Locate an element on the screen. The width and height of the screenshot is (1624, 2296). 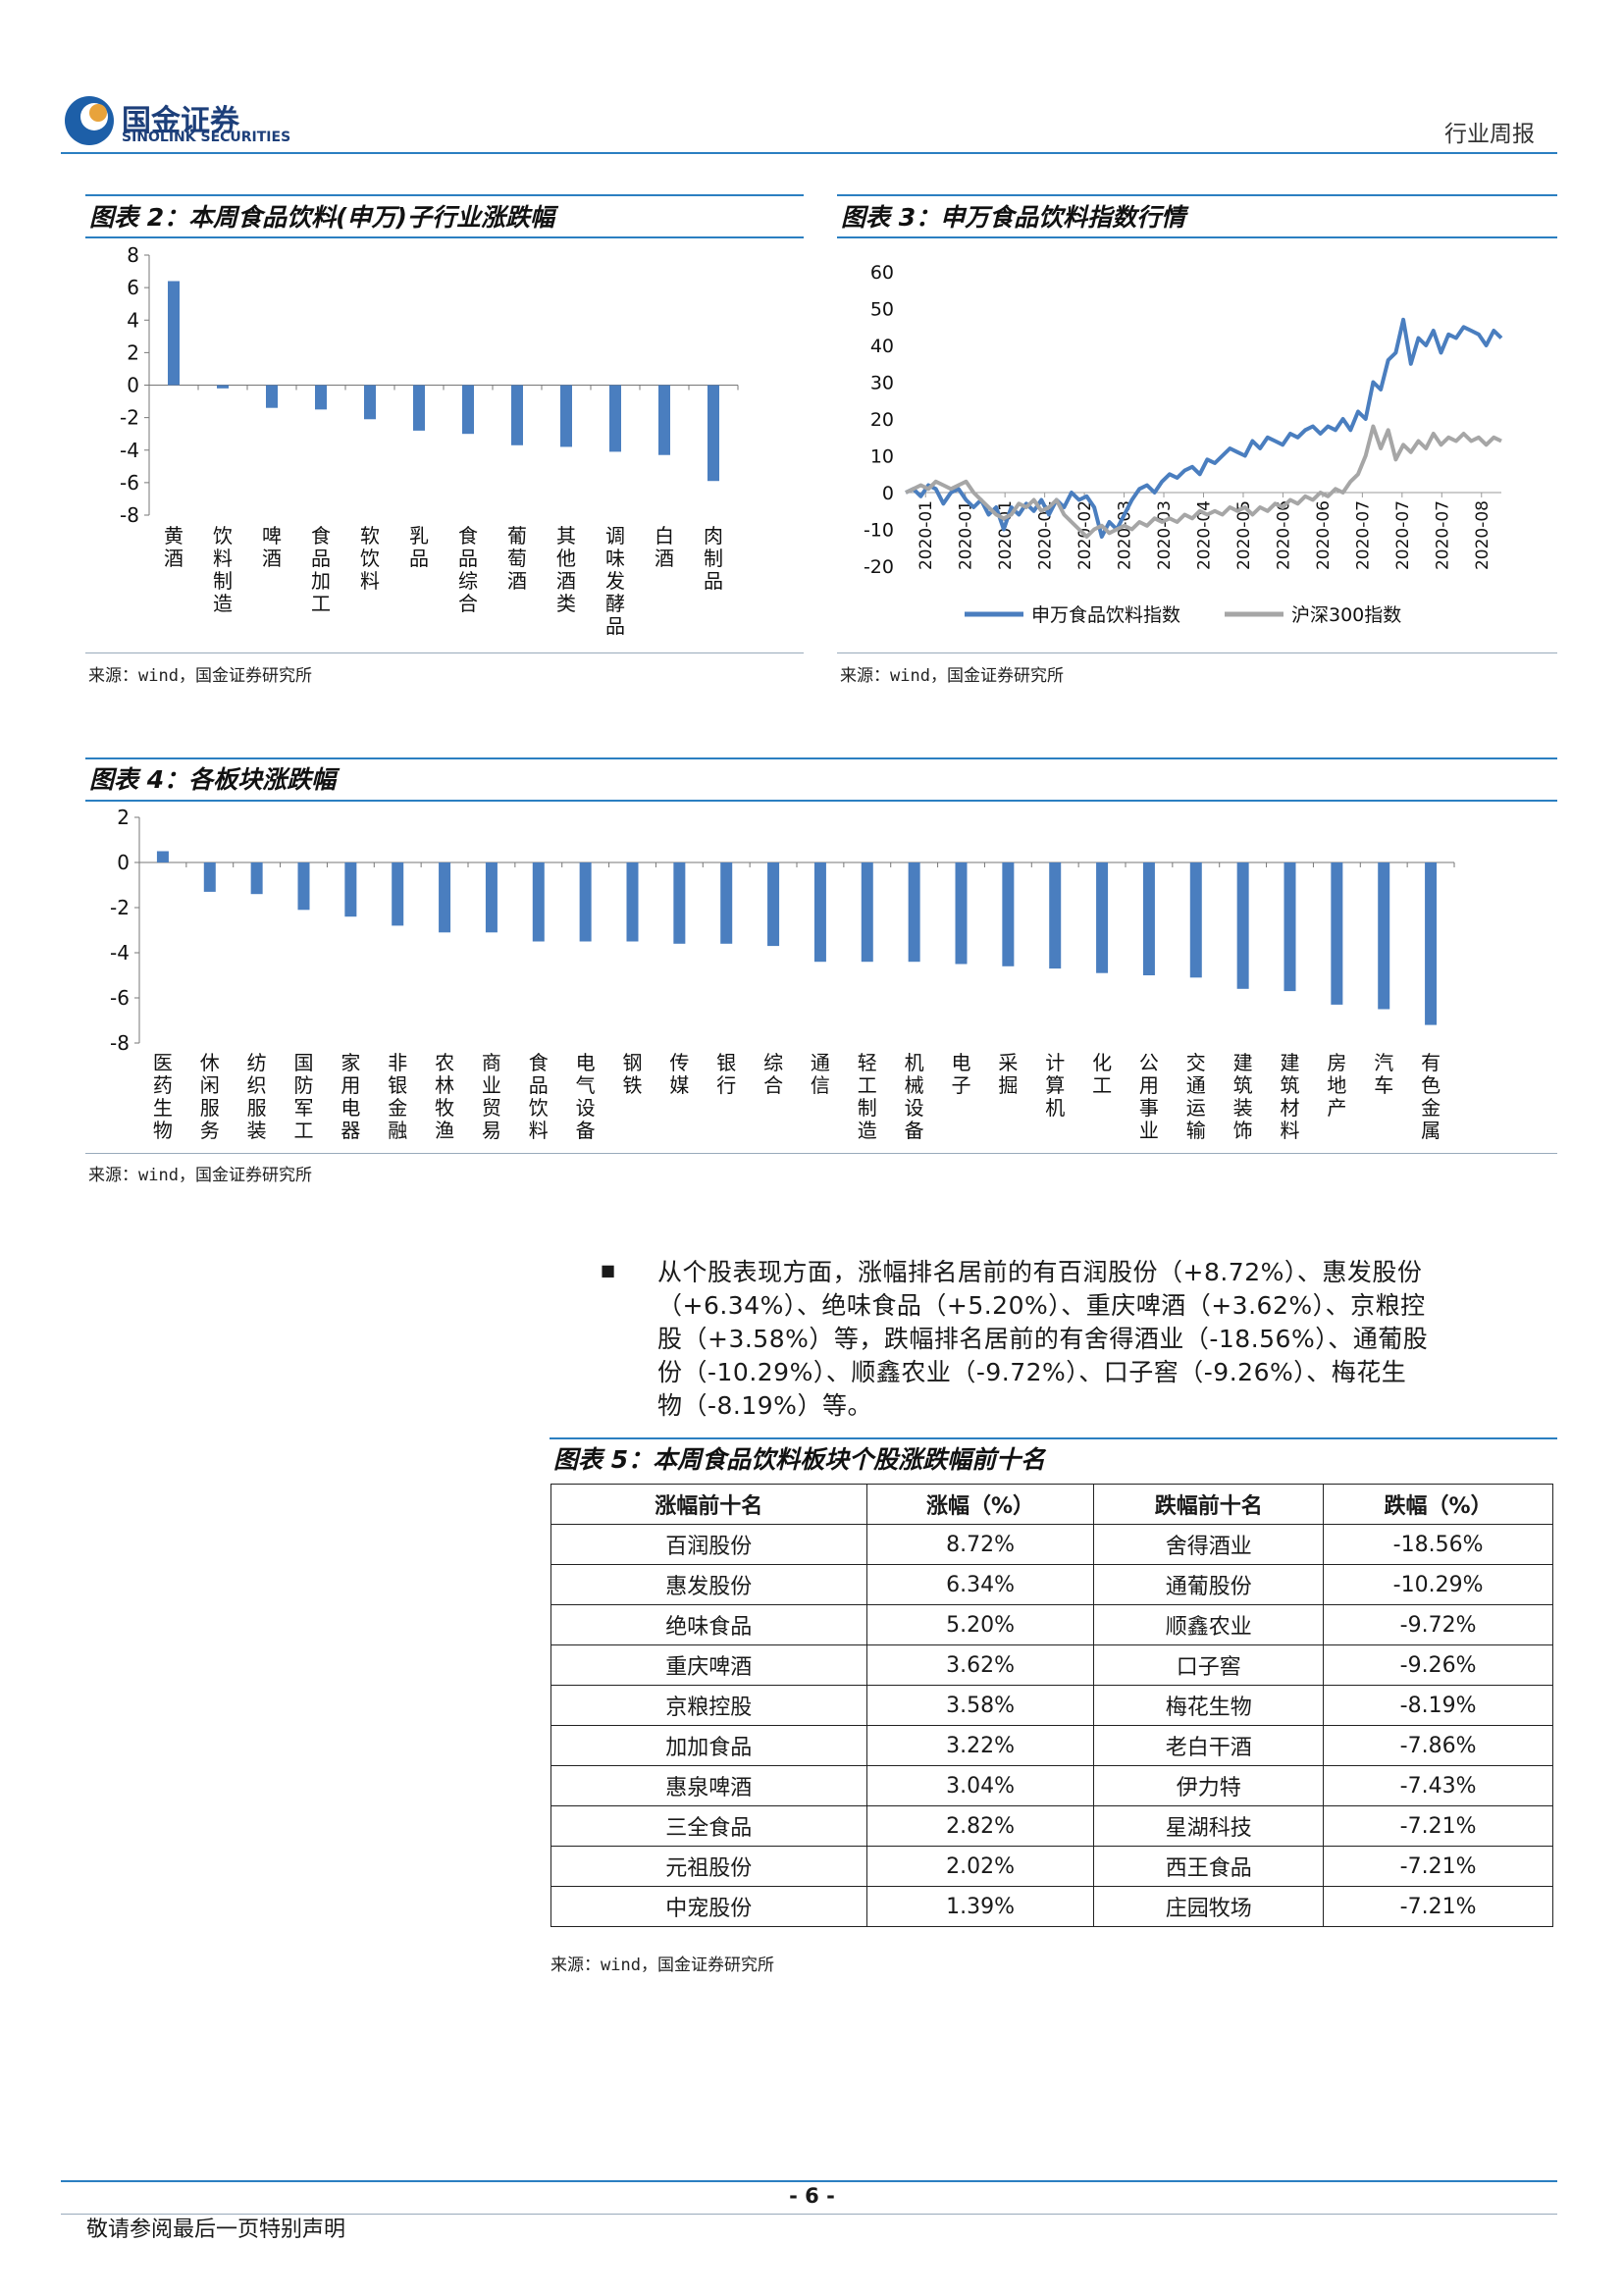
table-cell: -8.19% is located at coordinates (1438, 1705).